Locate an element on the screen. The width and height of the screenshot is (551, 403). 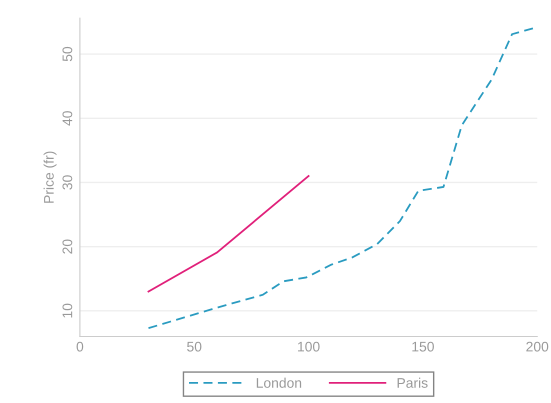
y-axis-title: Price (fr) is located at coordinates (50, 177).